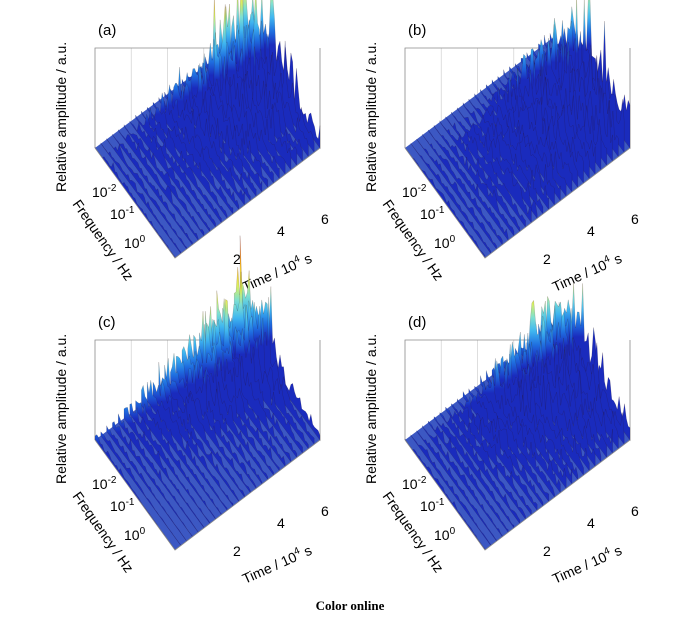 Image resolution: width=700 pixels, height=623 pixels. What do you see at coordinates (417, 322) in the screenshot?
I see `panel-label: (d)` at bounding box center [417, 322].